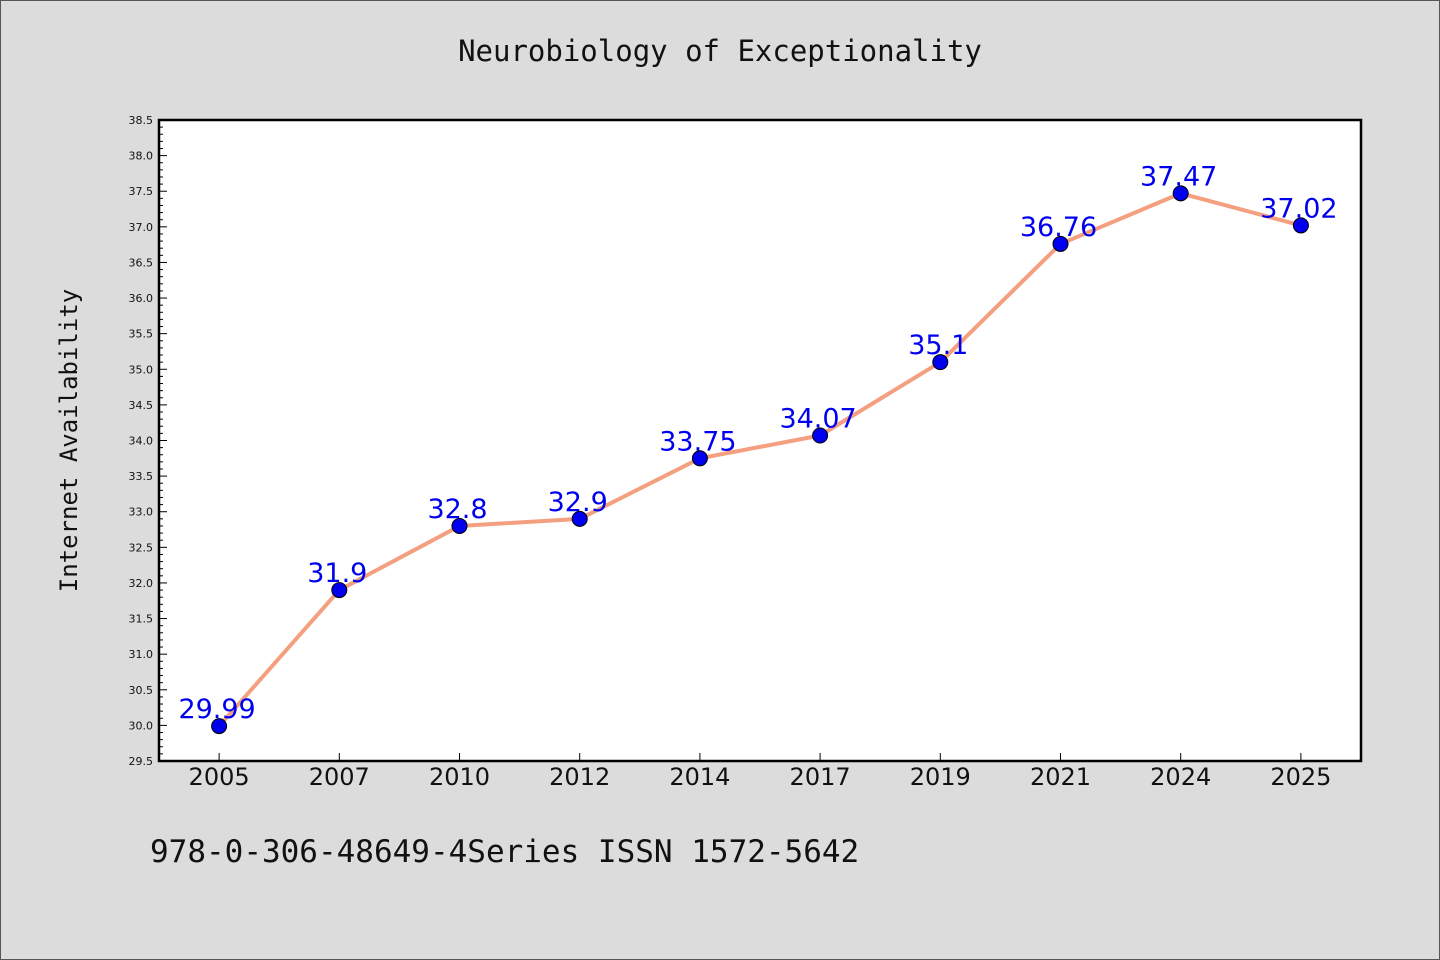 The height and width of the screenshot is (960, 1440). What do you see at coordinates (141, 262) in the screenshot?
I see `y-tick-label: 36.5` at bounding box center [141, 262].